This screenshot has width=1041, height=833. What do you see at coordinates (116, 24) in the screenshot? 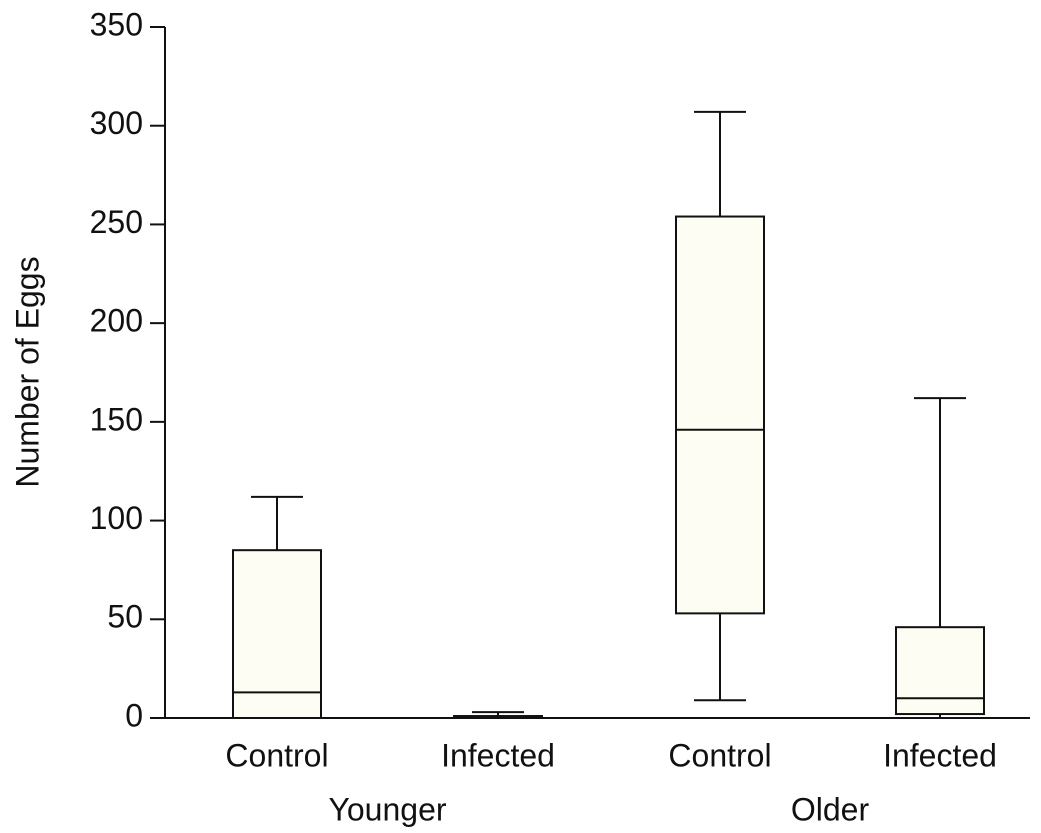
I see `y-tick-label: 350` at bounding box center [116, 24].